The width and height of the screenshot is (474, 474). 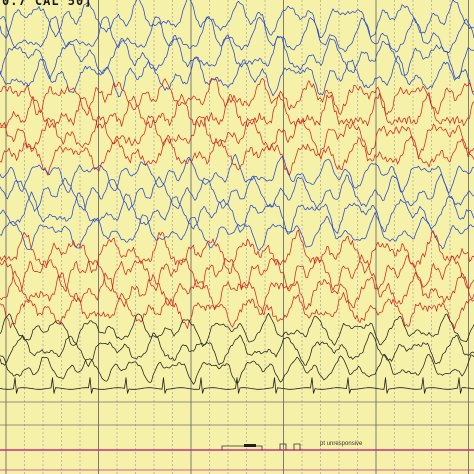 I want to click on event-step-marker, so click(x=261, y=446).